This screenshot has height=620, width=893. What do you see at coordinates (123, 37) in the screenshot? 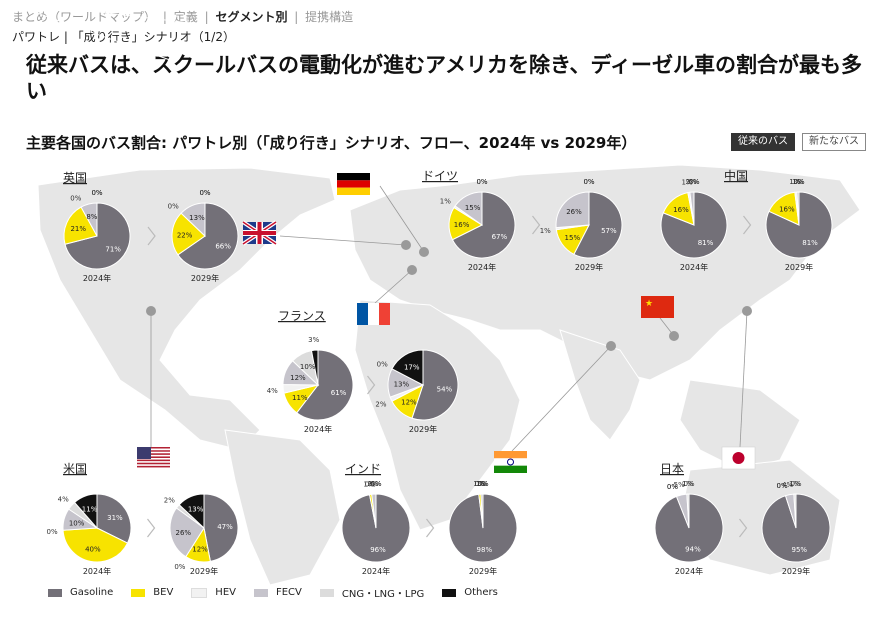
I see `page-subtitle: パワトレ | 「成り行き」シナリオ（1/2）` at bounding box center [123, 37].